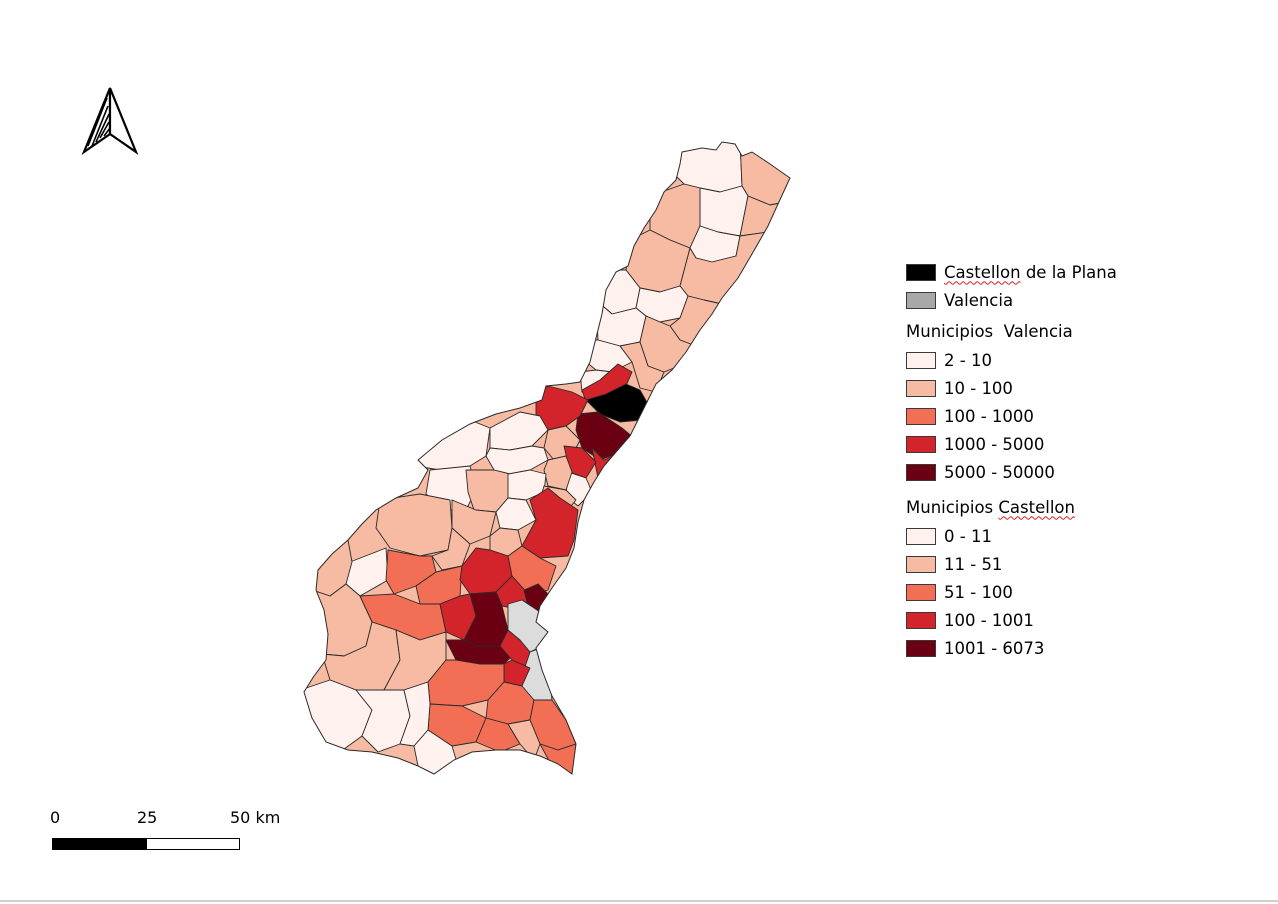 Image resolution: width=1278 pixels, height=904 pixels. I want to click on legend-castellon-class-1: 0 - 11, so click(1076, 536).